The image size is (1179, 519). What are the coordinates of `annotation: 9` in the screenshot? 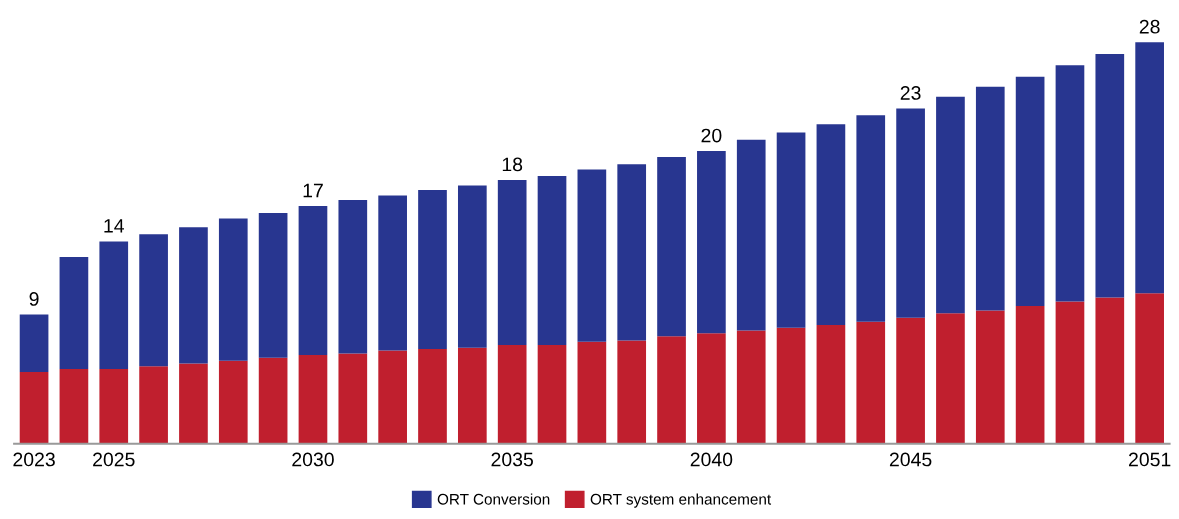 It's located at (34, 299).